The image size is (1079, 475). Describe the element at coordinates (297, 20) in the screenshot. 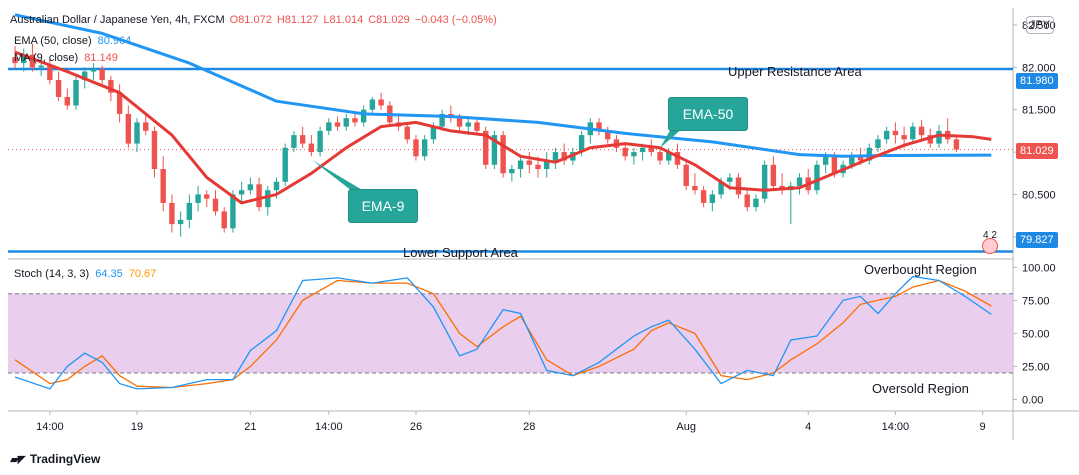

I see `high-value: H81.127` at that location.